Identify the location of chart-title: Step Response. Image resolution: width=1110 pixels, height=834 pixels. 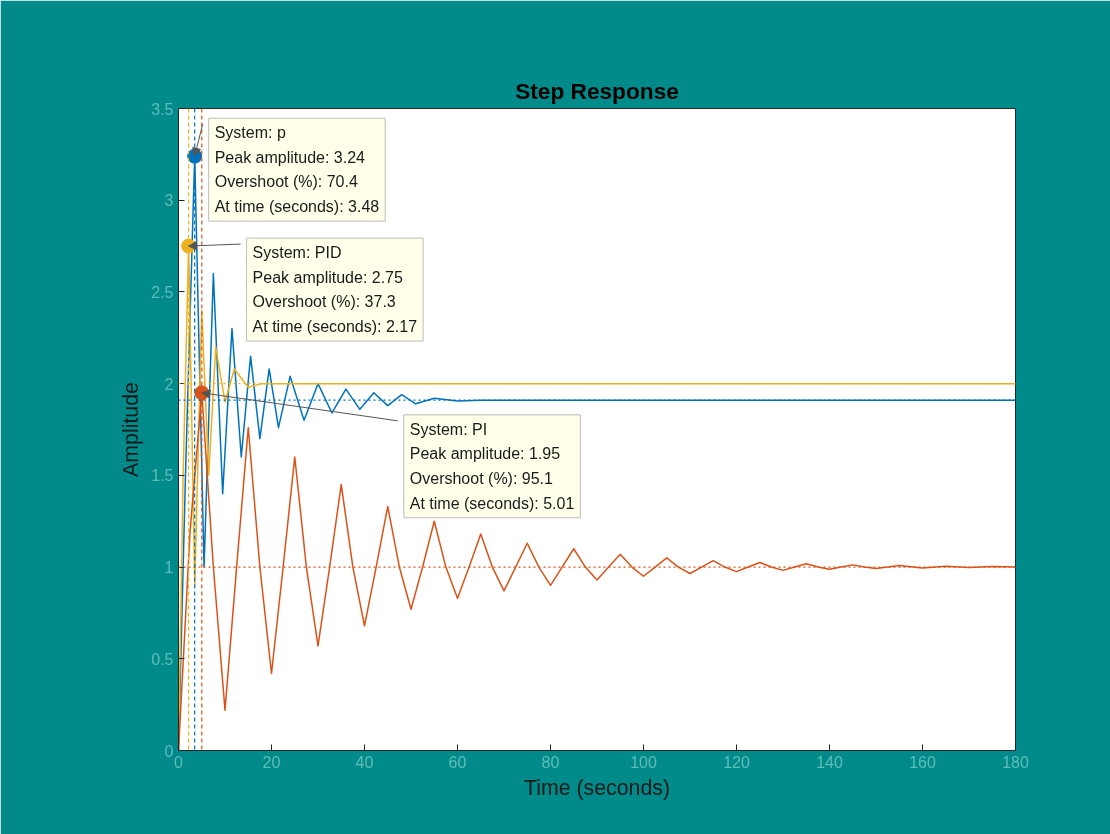
(597, 90).